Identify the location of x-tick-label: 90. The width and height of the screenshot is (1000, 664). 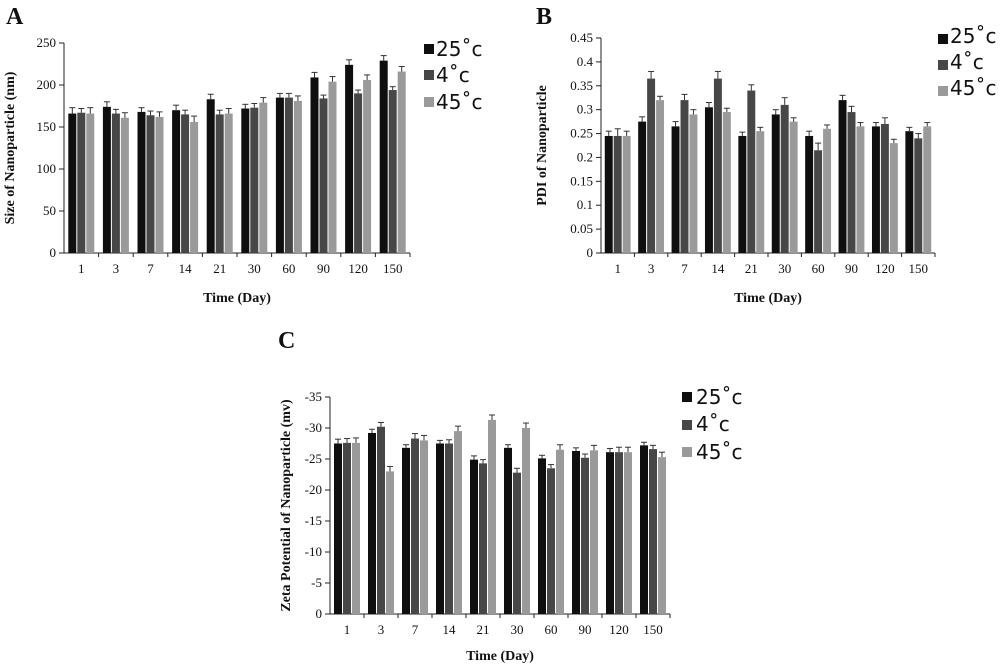
(851, 268).